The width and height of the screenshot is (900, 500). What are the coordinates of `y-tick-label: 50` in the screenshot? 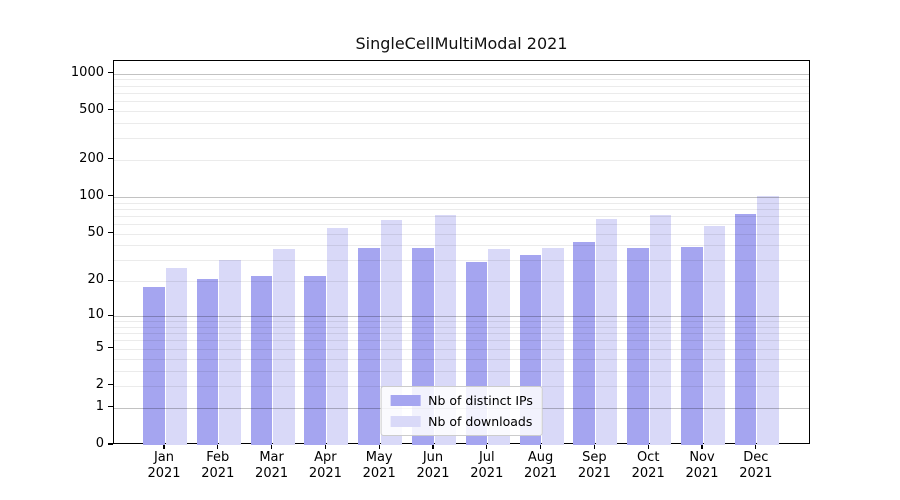 It's located at (95, 232).